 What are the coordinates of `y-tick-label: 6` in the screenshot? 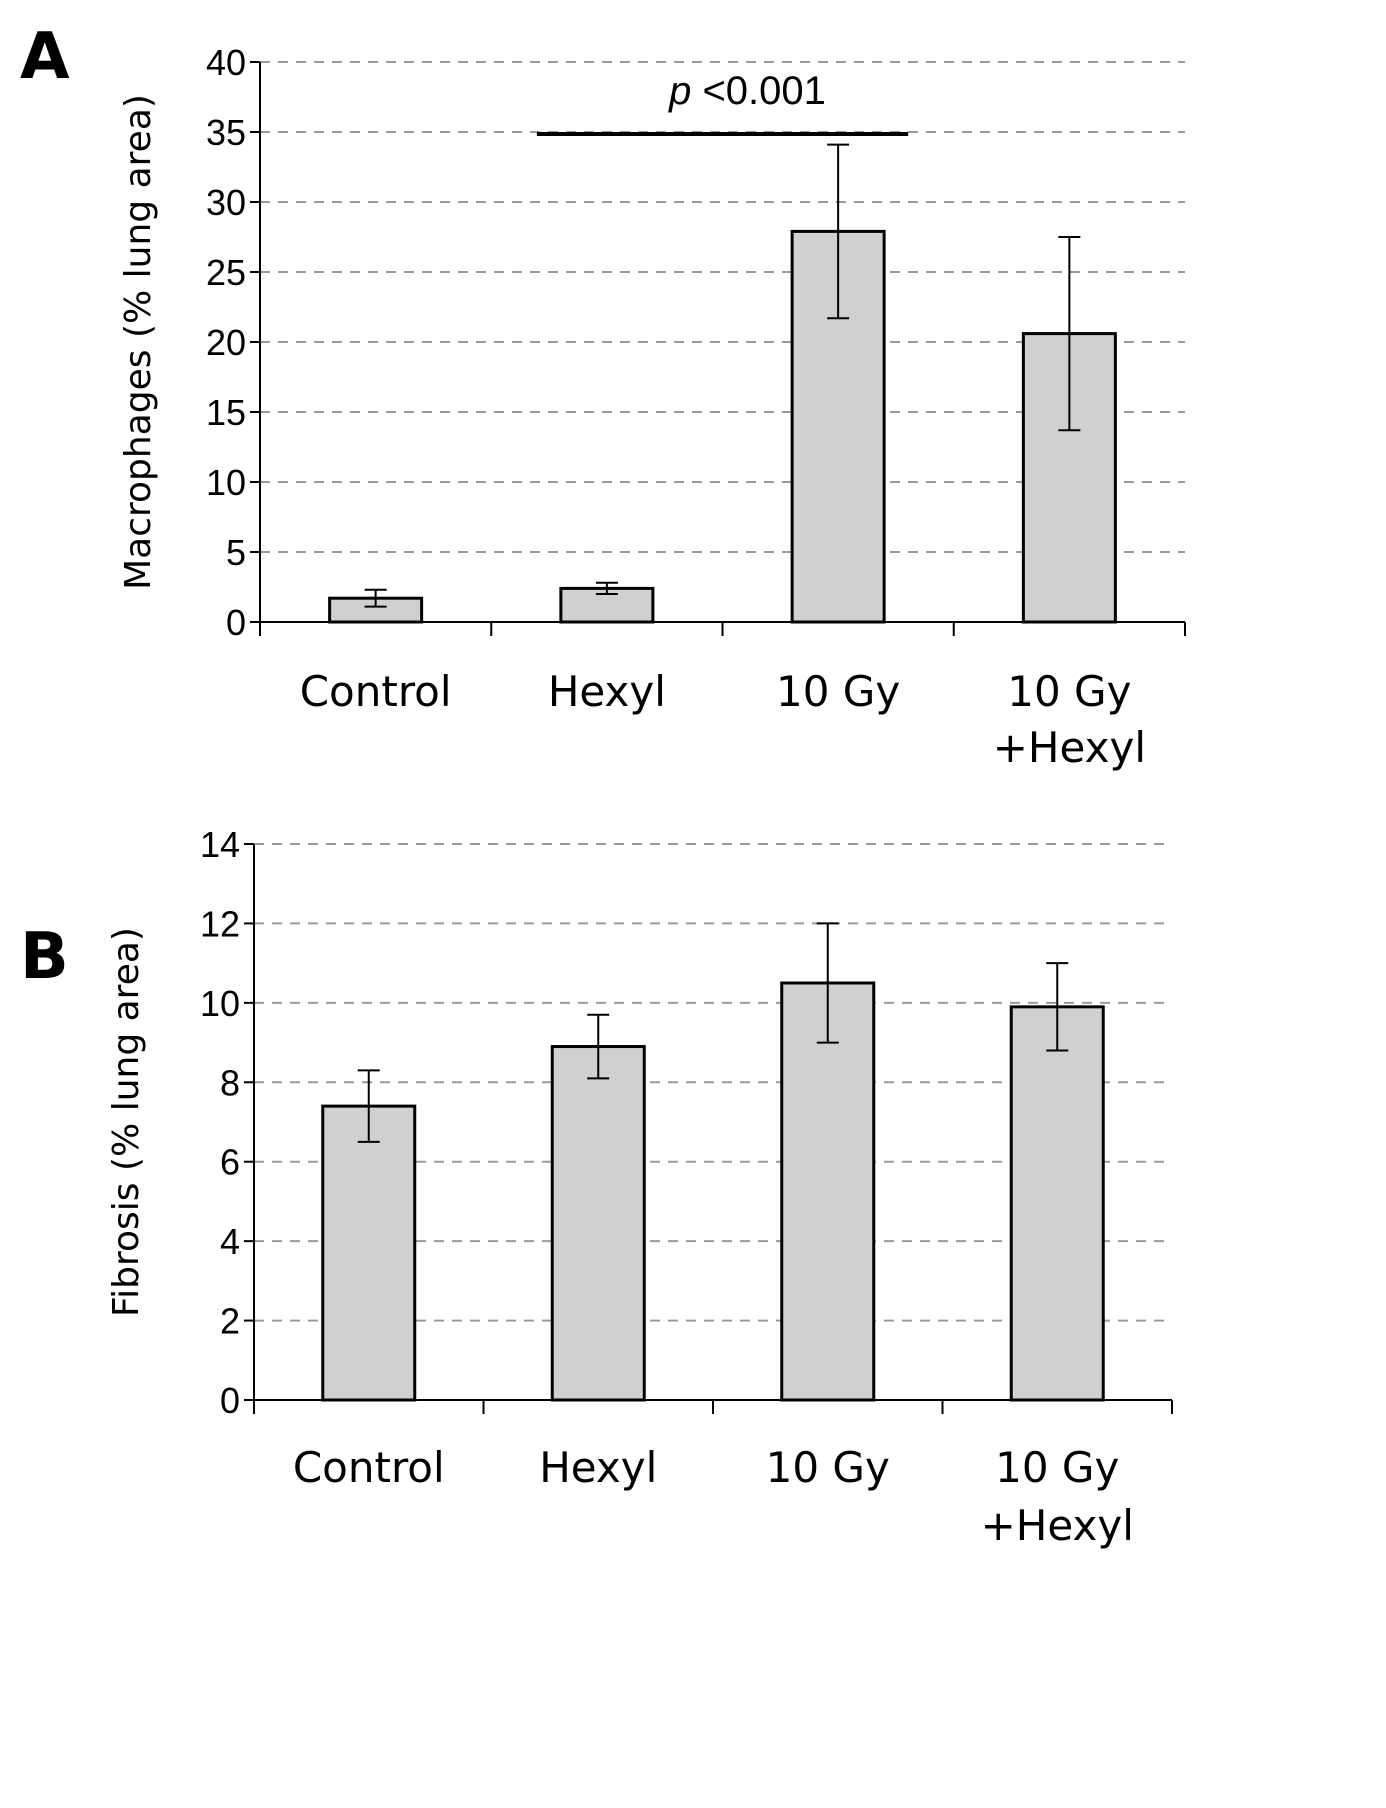 It's located at (230, 1162).